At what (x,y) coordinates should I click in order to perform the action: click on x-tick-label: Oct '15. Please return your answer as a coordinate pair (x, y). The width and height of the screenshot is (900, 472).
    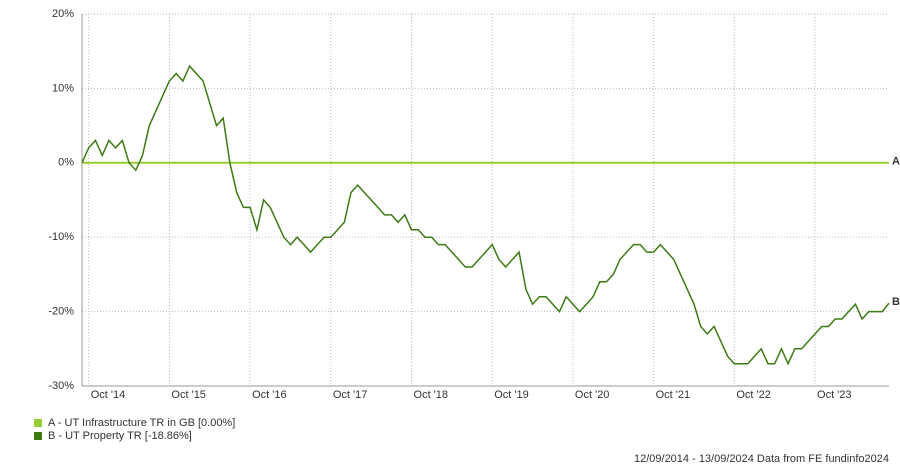
    Looking at the image, I should click on (188, 395).